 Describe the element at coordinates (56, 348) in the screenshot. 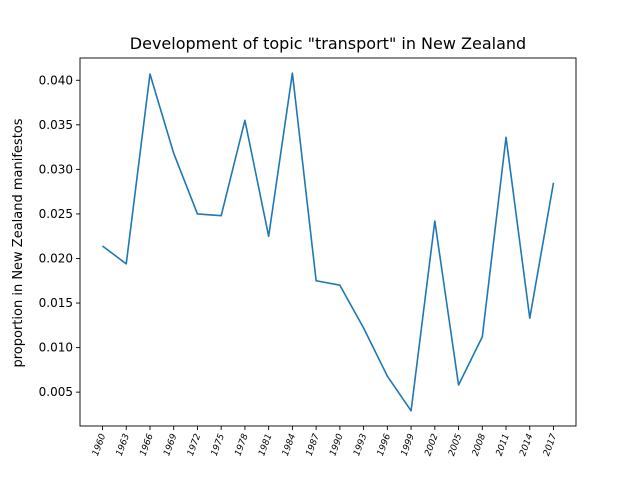

I see `y-tick-label: 0.010` at that location.